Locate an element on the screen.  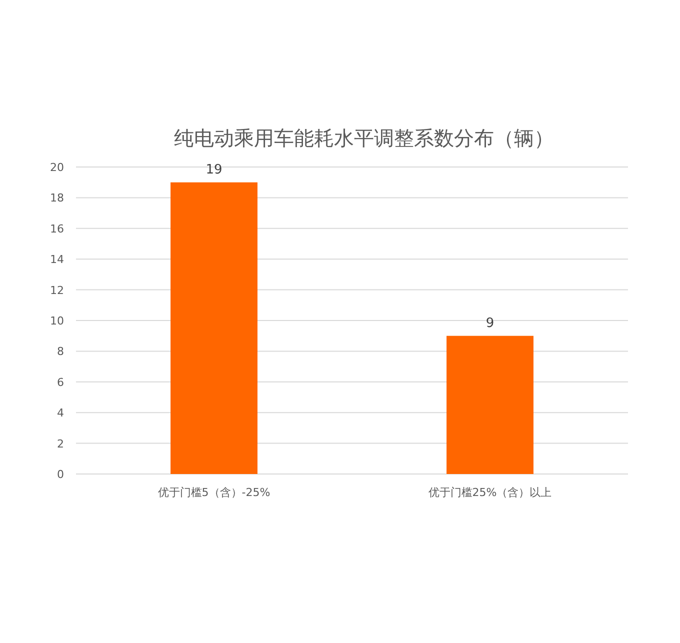
y-tick-label: 0 is located at coordinates (60, 474).